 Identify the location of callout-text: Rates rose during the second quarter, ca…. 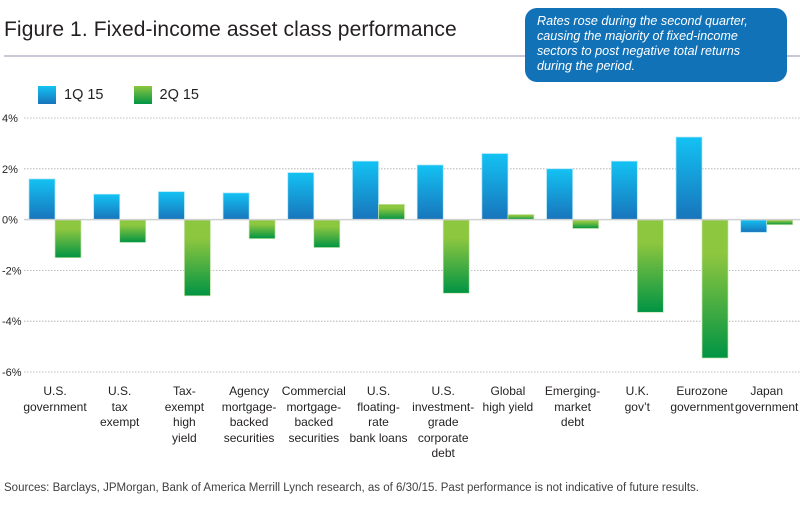
(642, 43).